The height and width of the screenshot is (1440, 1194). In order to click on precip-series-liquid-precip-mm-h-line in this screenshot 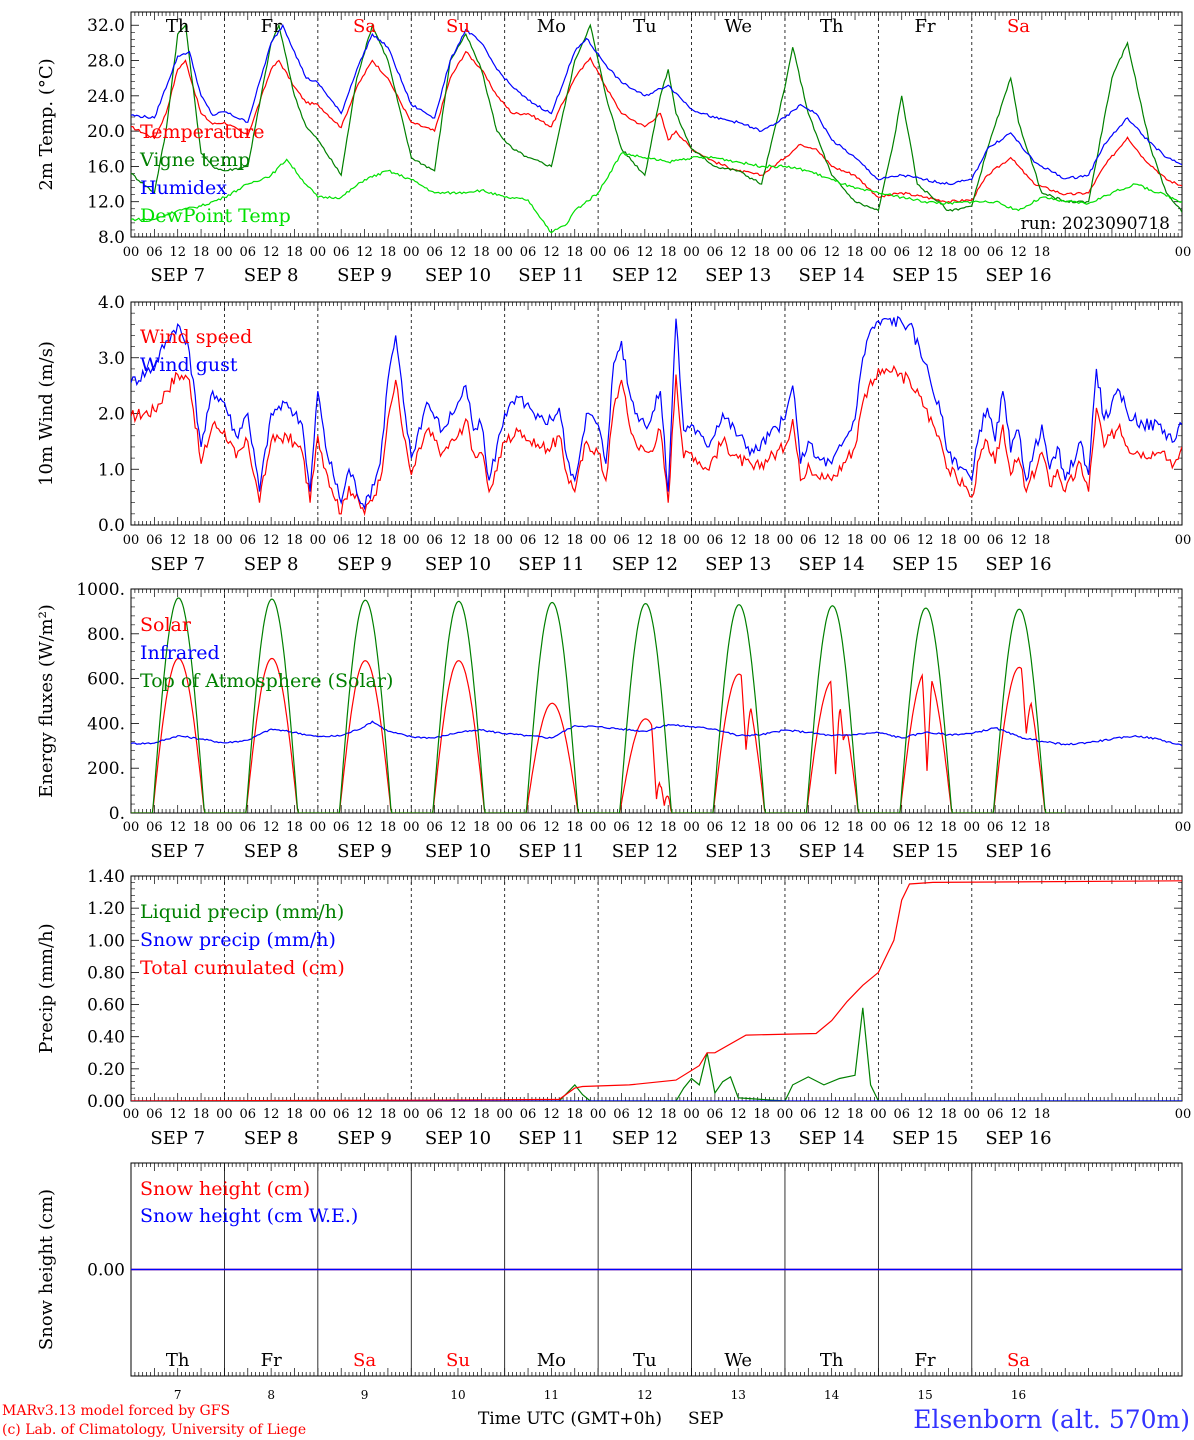, I will do `click(656, 1054)`.